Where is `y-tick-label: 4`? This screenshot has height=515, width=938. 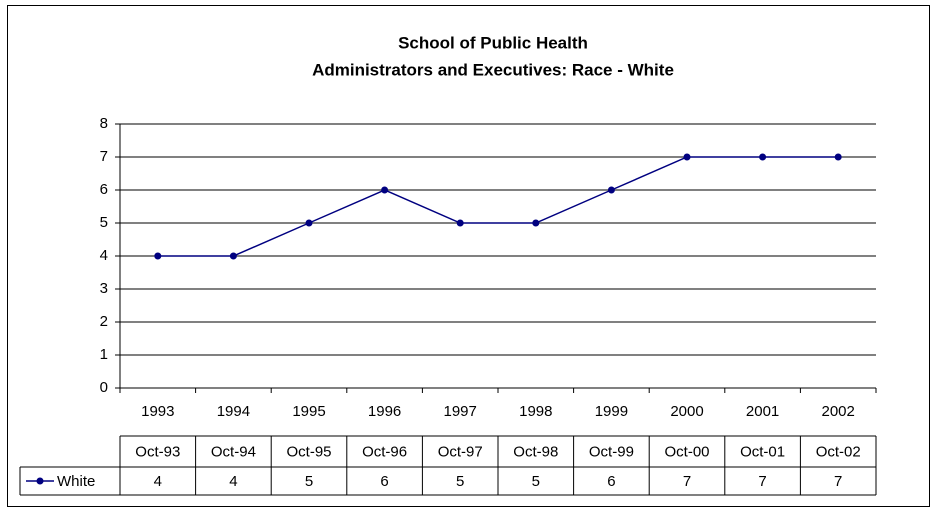
y-tick-label: 4 is located at coordinates (104, 255).